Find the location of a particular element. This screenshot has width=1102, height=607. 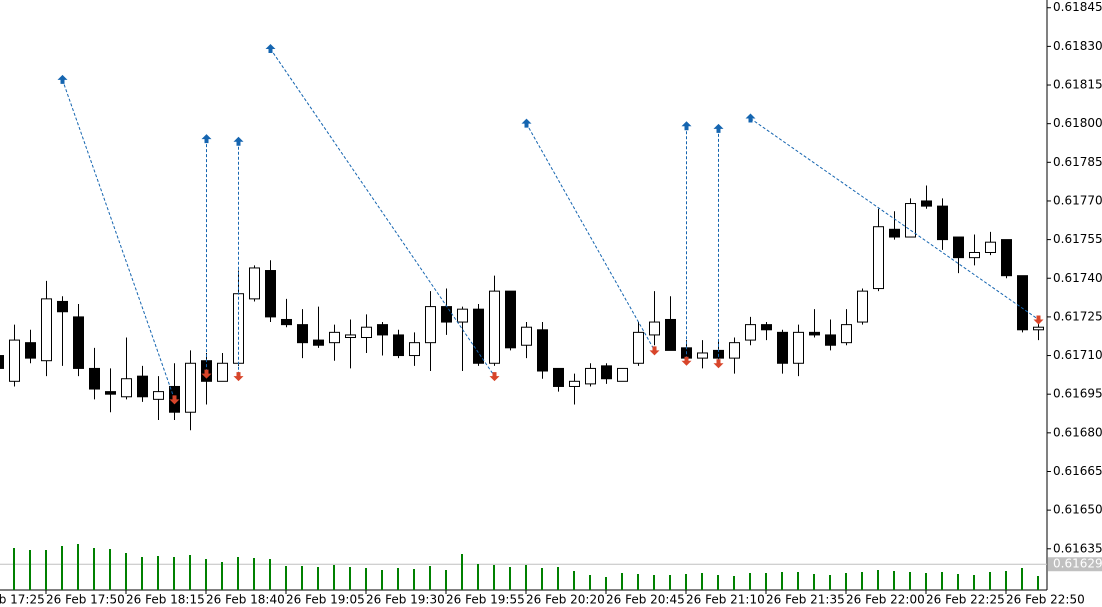

y-tick-label: 0.61845 is located at coordinates (1077, 7).